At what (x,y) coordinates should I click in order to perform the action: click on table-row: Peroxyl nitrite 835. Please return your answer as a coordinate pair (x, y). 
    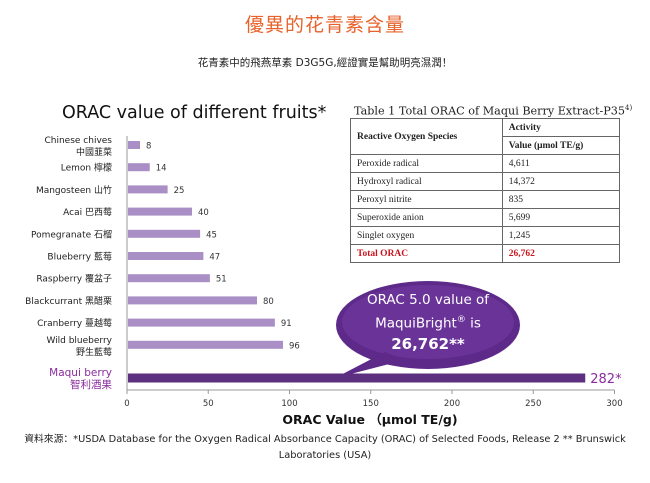
    Looking at the image, I should click on (485, 199).